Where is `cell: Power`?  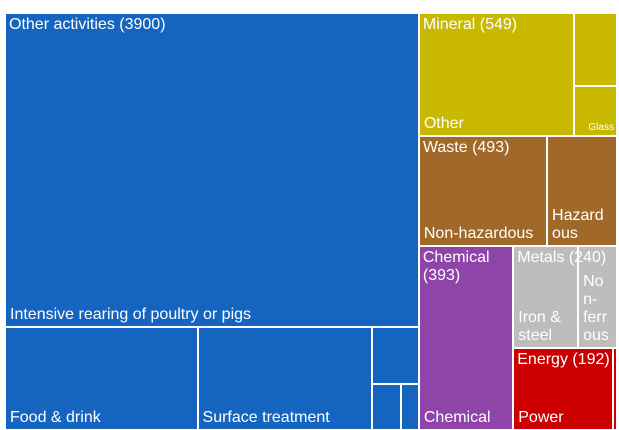 cell: Power is located at coordinates (563, 389).